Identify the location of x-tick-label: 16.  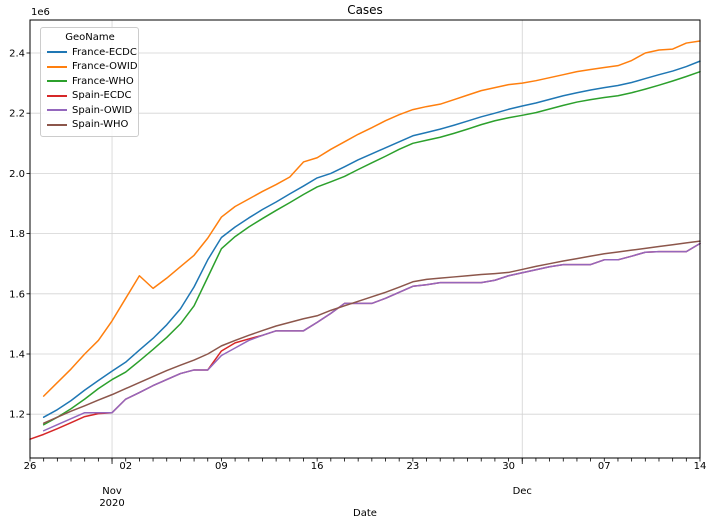
(317, 466).